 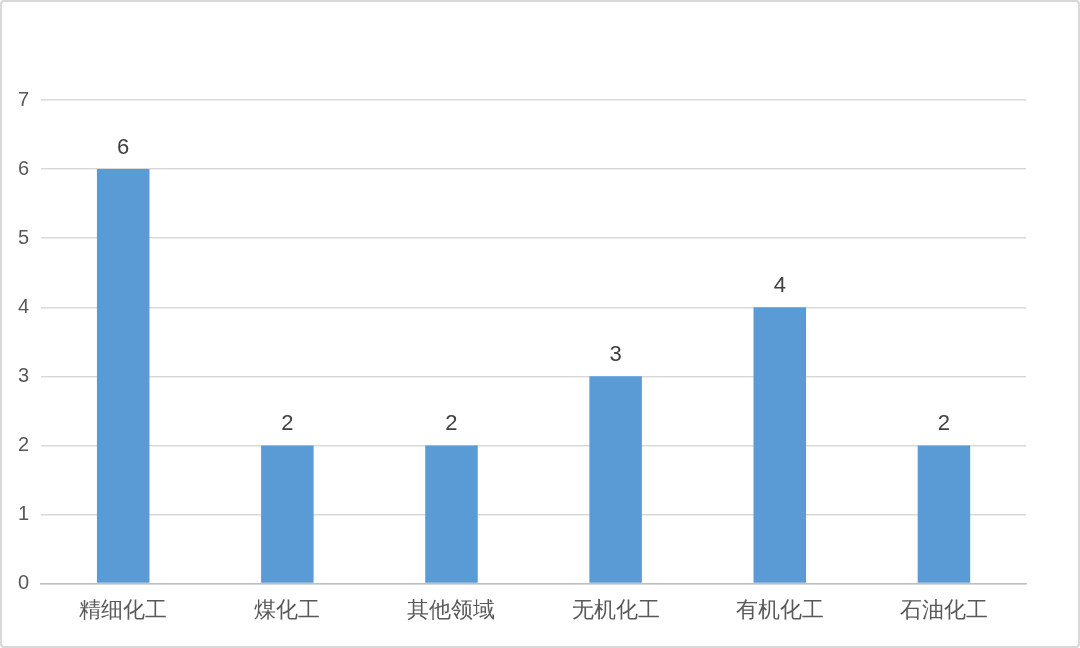 What do you see at coordinates (24, 98) in the screenshot?
I see `y-tick-label: 7` at bounding box center [24, 98].